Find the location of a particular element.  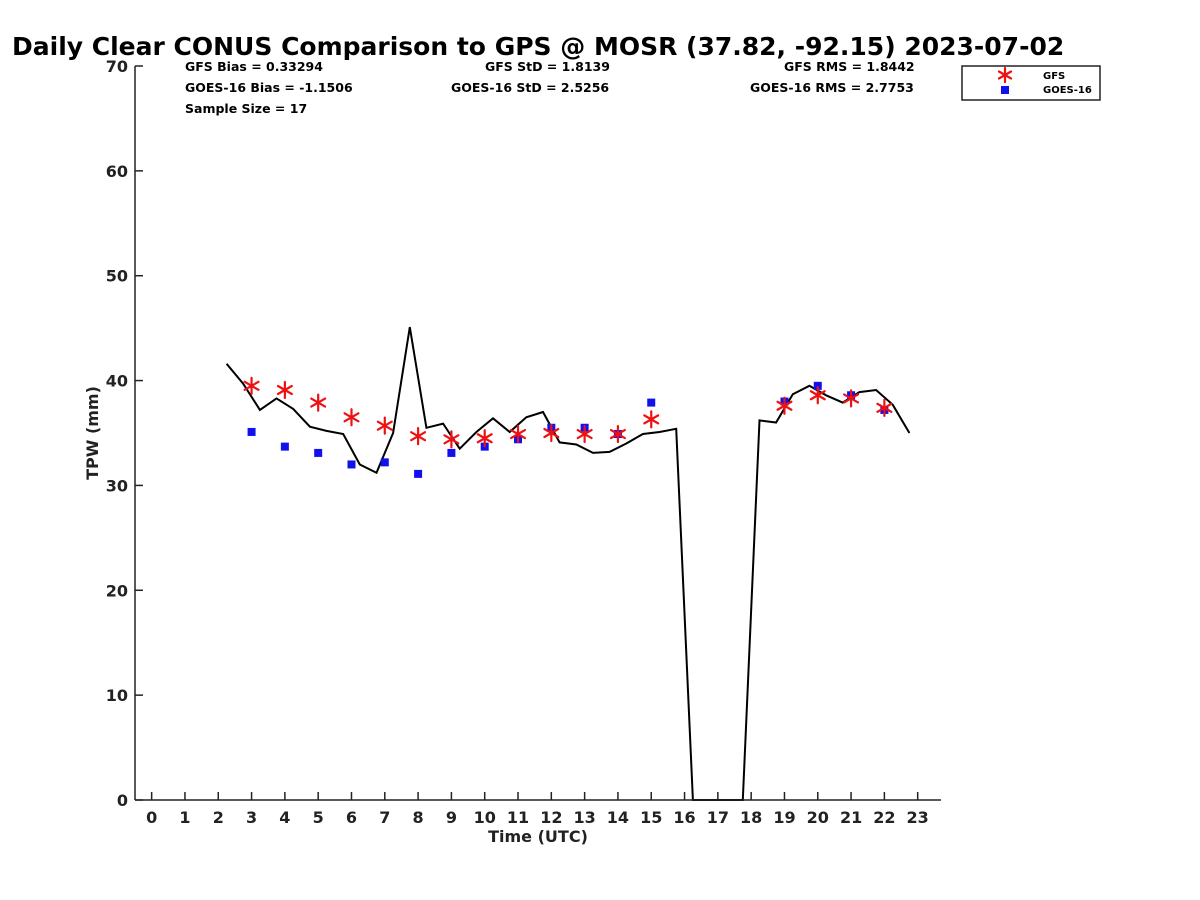

x-tick-label: 23 is located at coordinates (918, 817).